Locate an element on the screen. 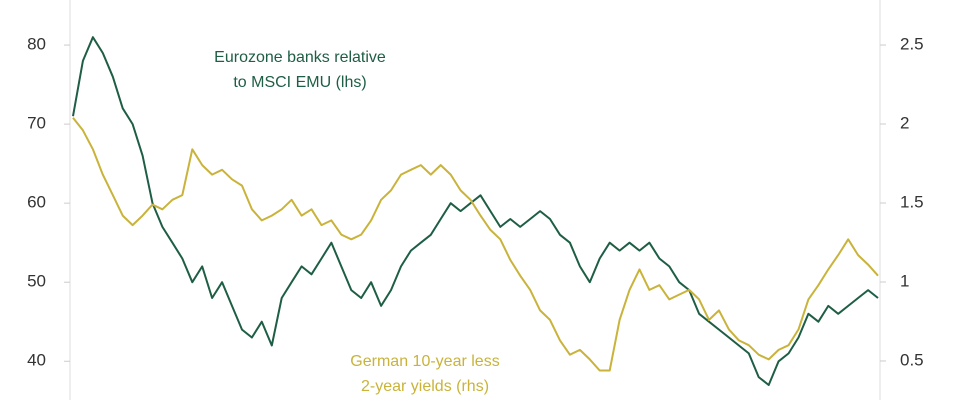 The width and height of the screenshot is (960, 400). y-tick-label: 40 is located at coordinates (36, 360).